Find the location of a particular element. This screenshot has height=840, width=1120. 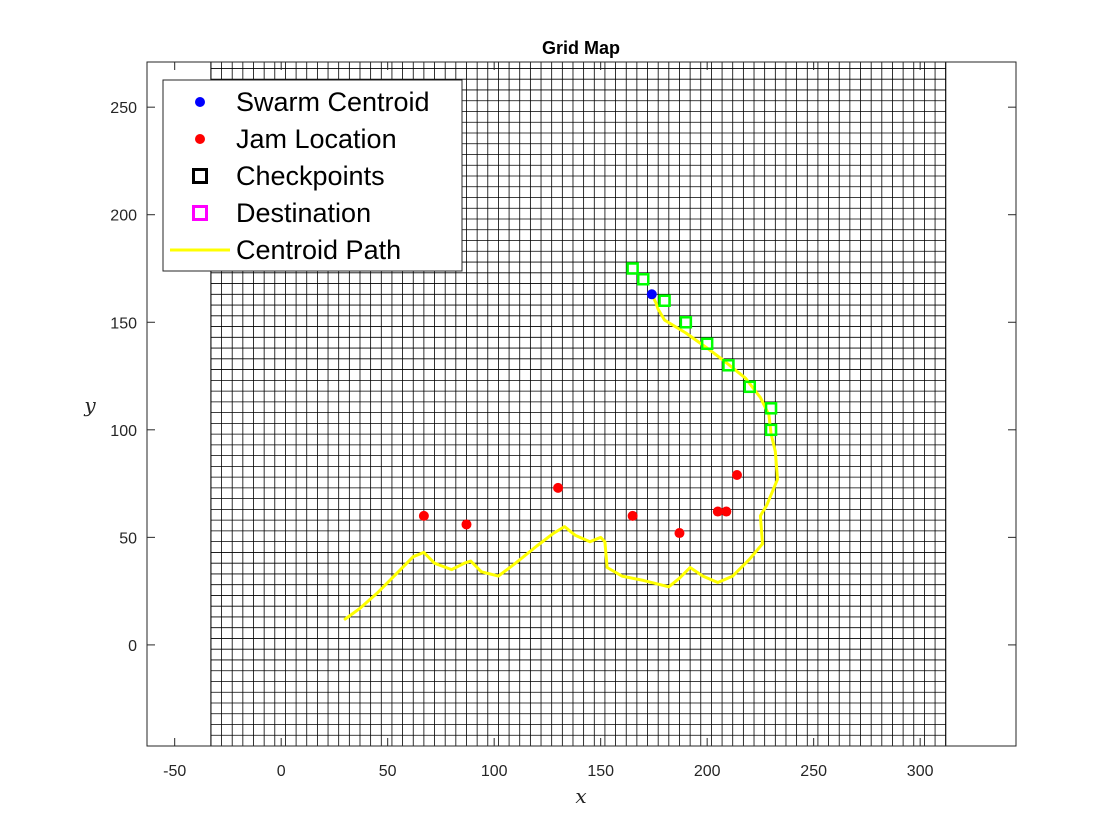

y-axis-label: y is located at coordinates (89, 405).